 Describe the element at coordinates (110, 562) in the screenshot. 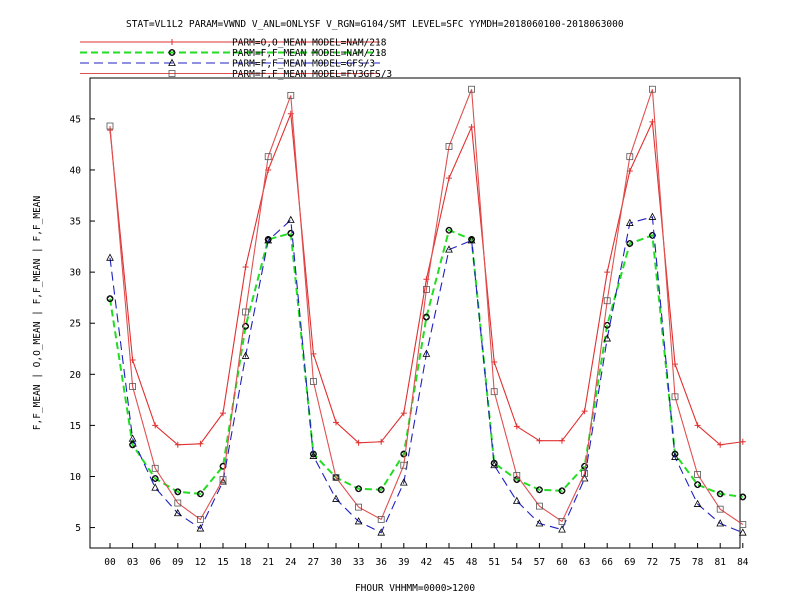

I see `x-tick-label: 00` at that location.